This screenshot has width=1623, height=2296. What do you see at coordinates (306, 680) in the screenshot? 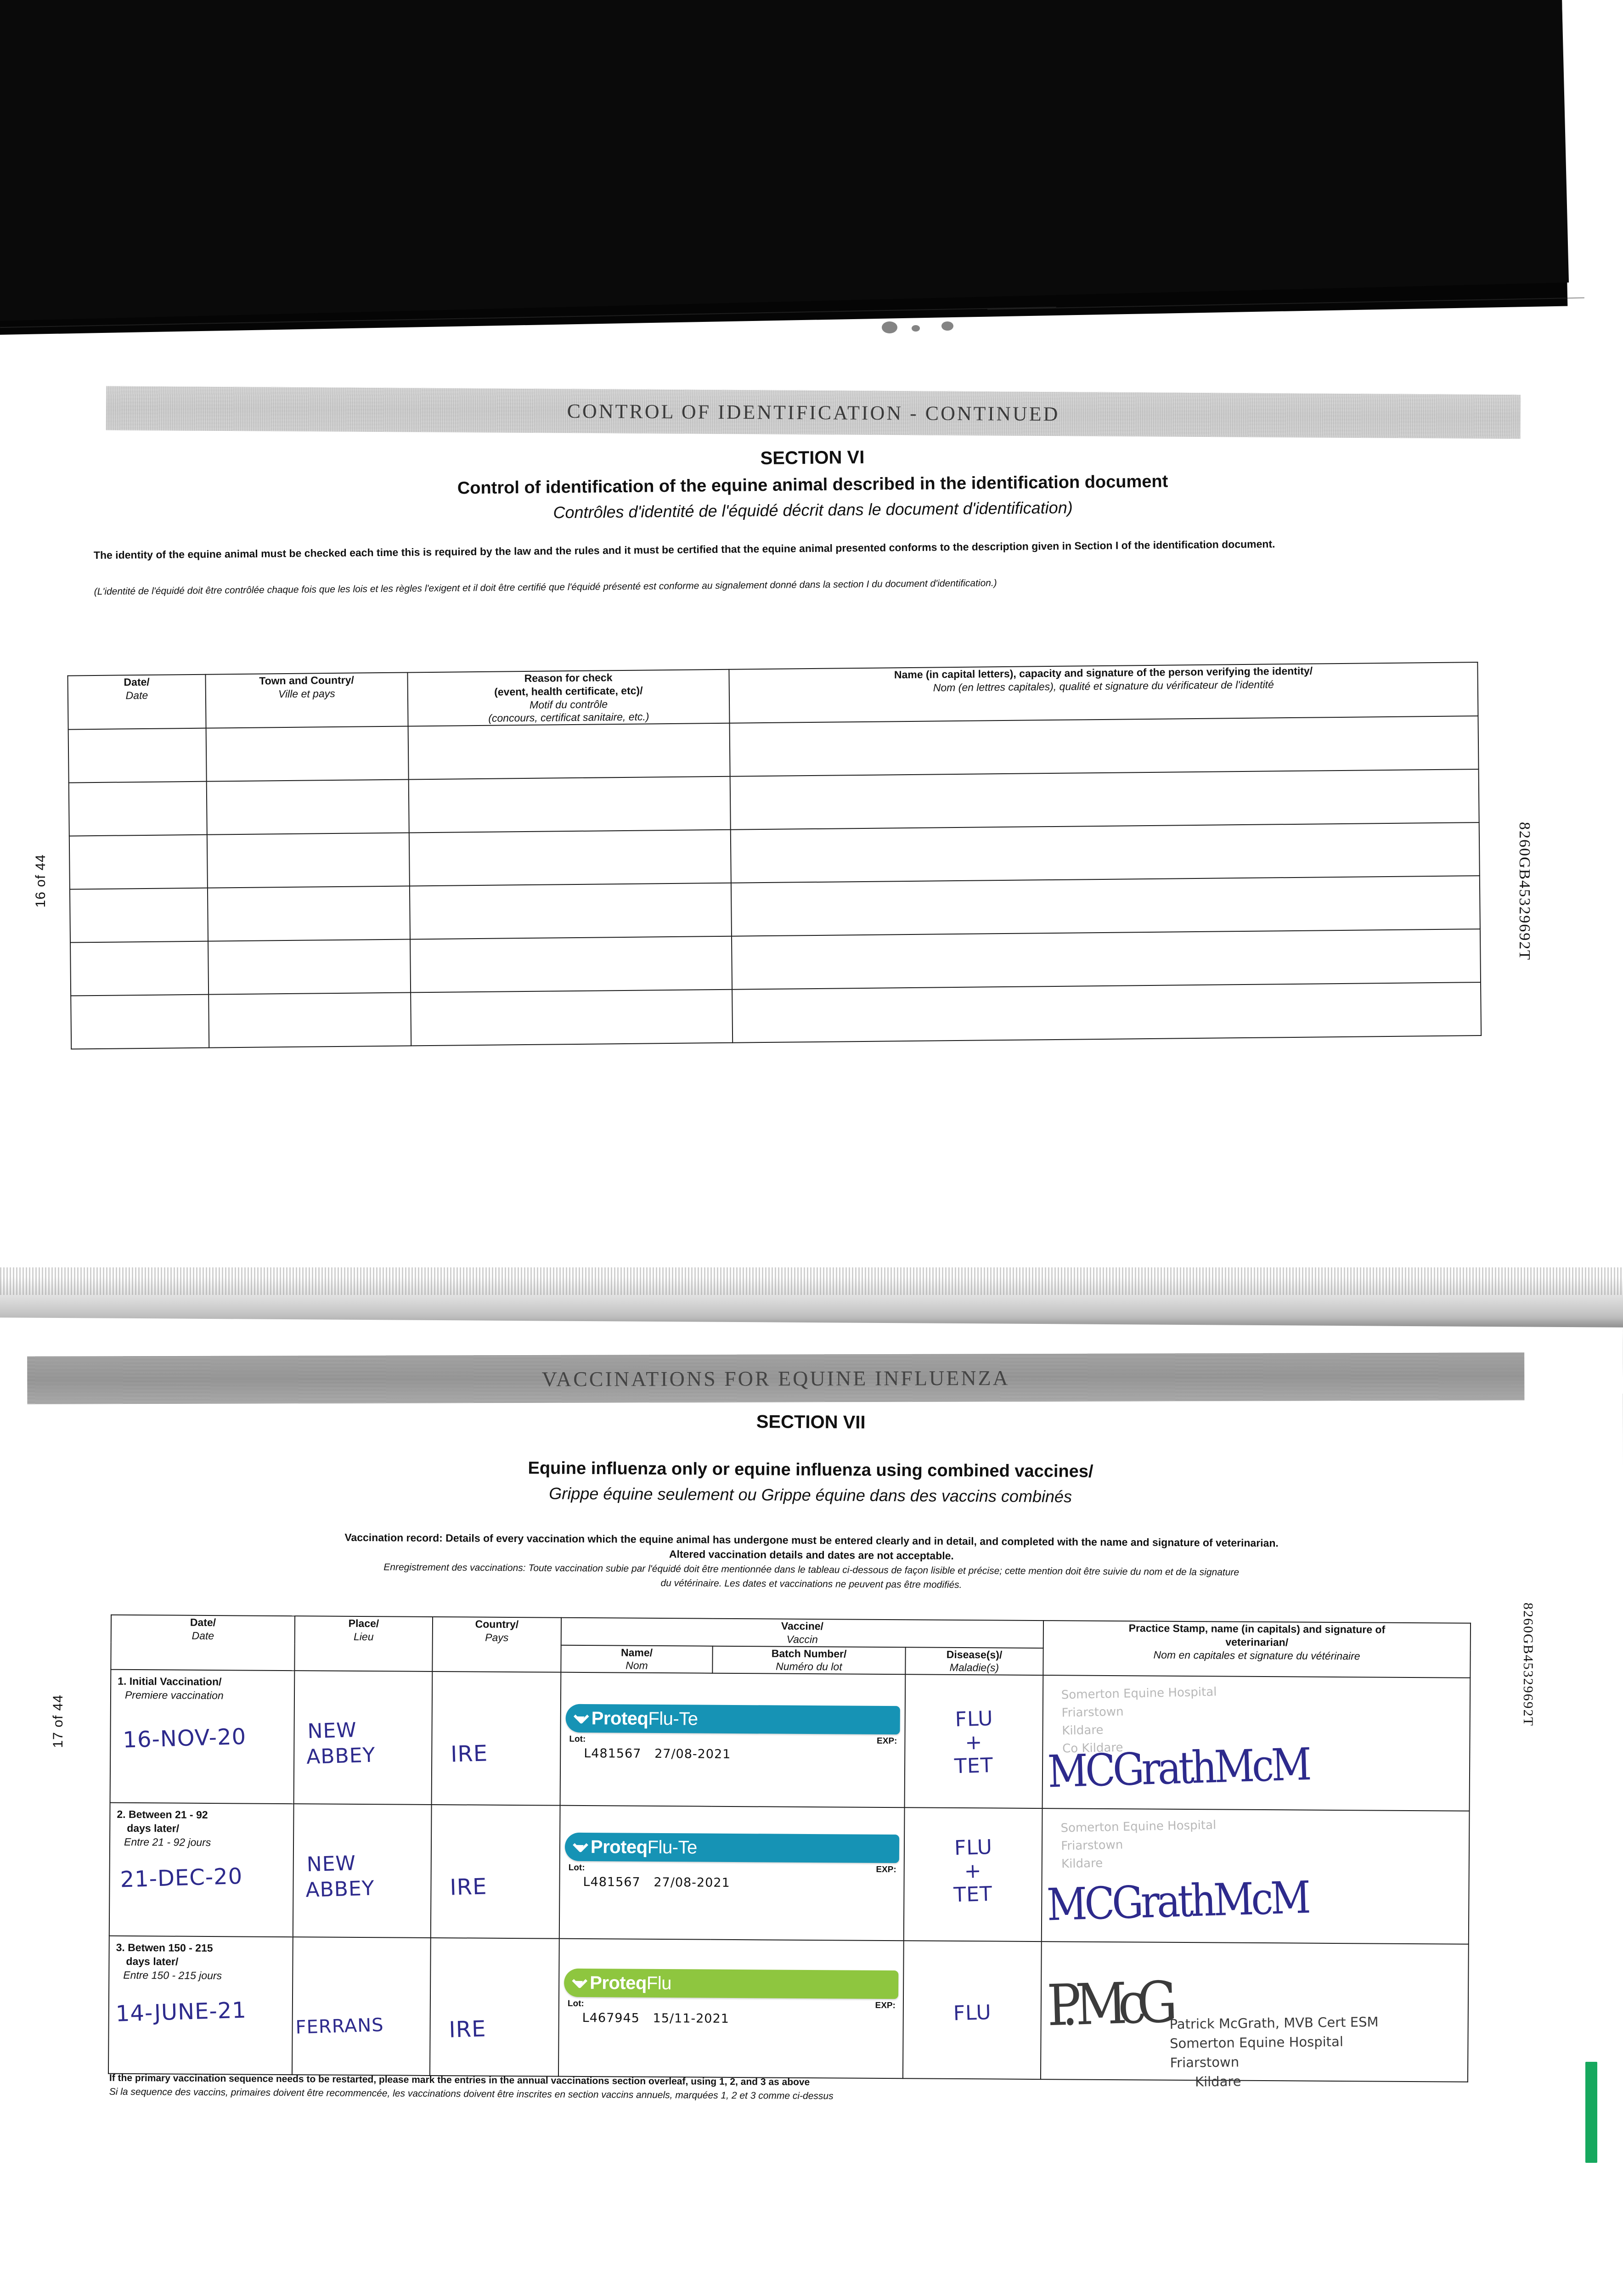
I see `col-header-town-en: Town and Country/` at bounding box center [306, 680].